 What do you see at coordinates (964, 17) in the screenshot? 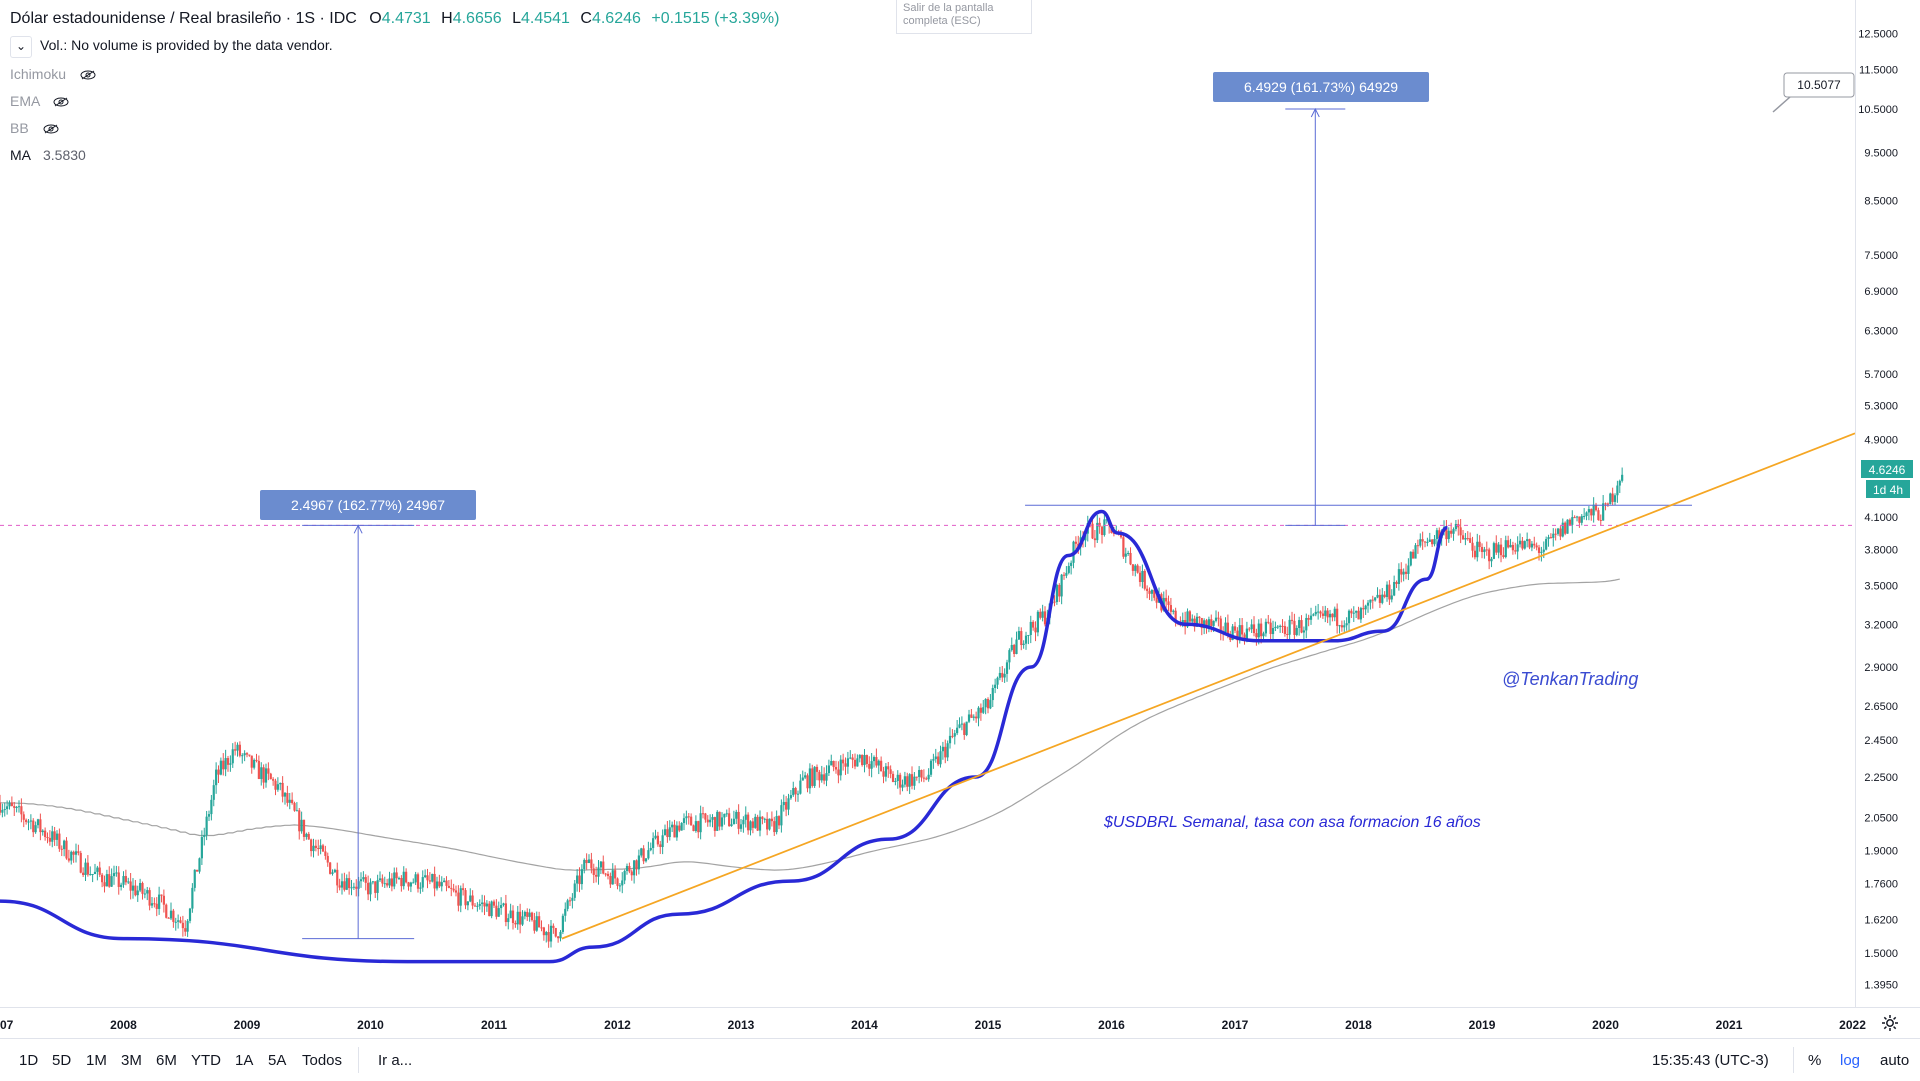
I see `exit-fullscreen-hint: Salir de la pantalla completa (ESC)` at bounding box center [964, 17].